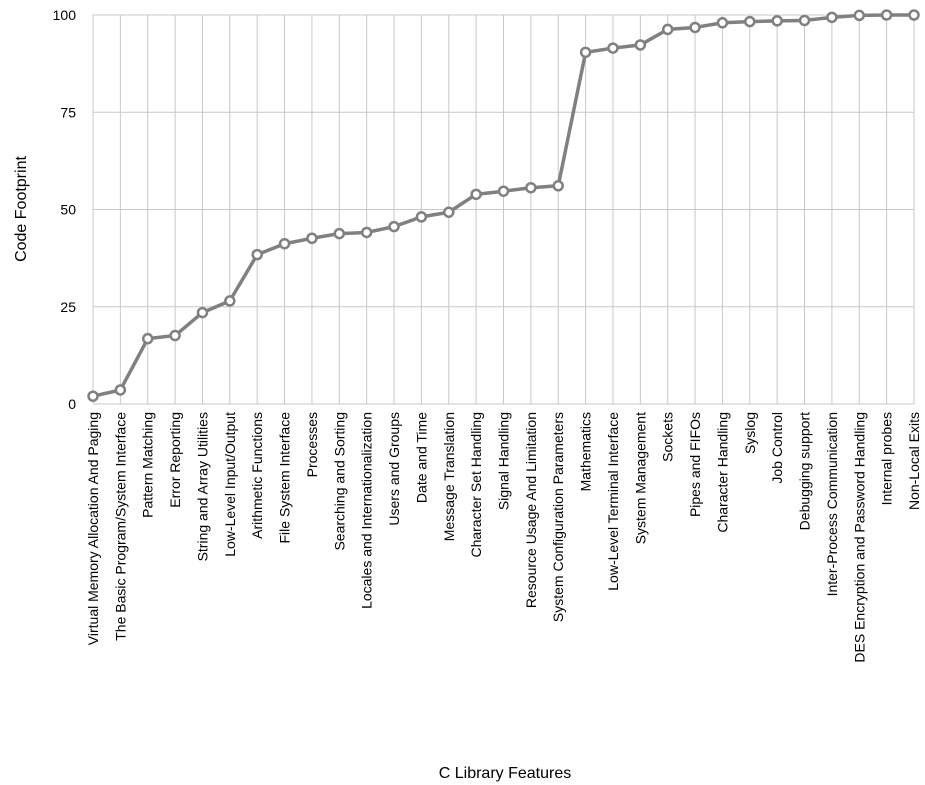  I want to click on x-tick-label: Date and Time, so click(421, 457).